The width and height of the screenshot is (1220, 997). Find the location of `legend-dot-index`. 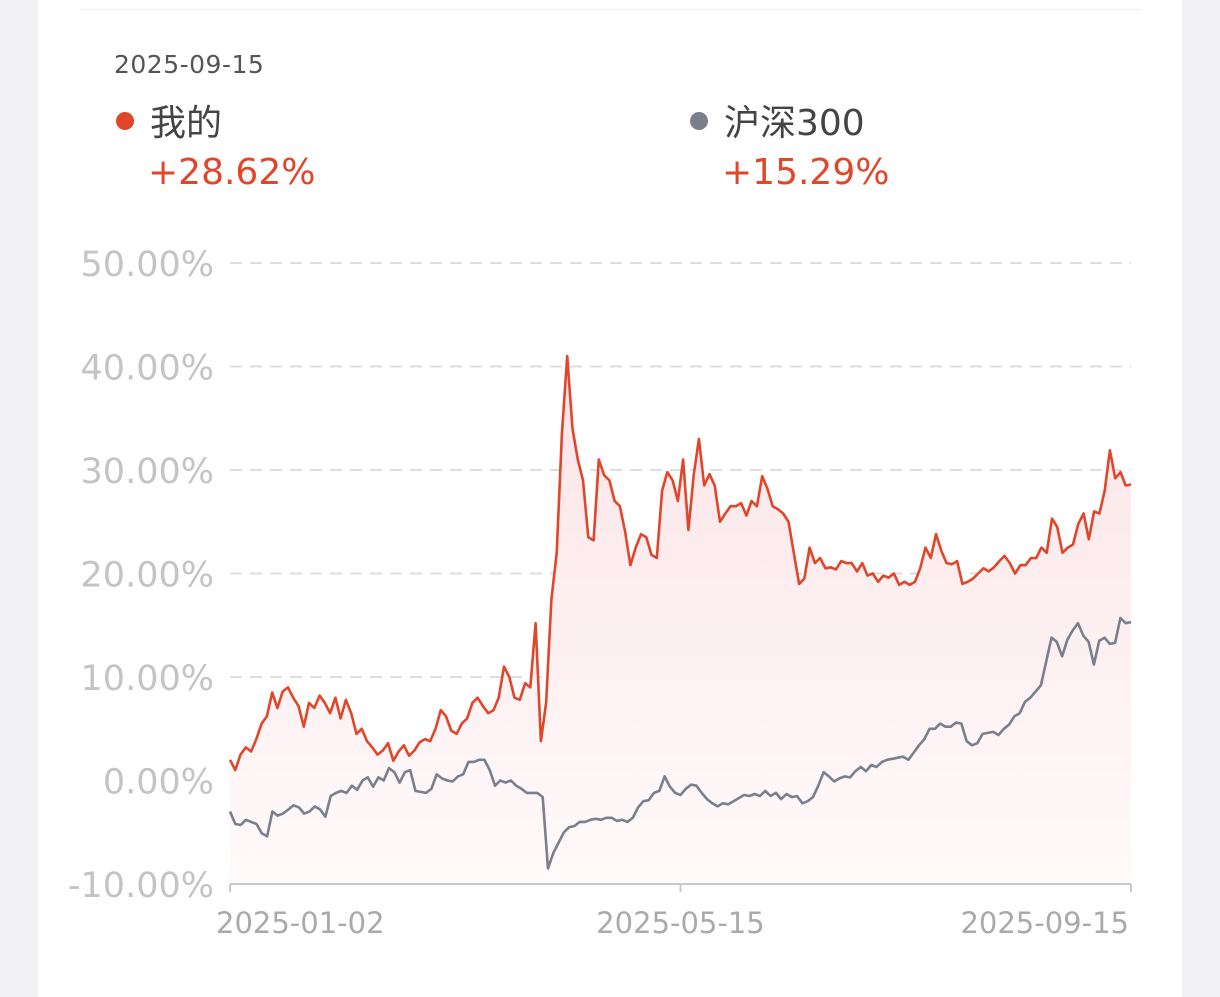

legend-dot-index is located at coordinates (699, 121).